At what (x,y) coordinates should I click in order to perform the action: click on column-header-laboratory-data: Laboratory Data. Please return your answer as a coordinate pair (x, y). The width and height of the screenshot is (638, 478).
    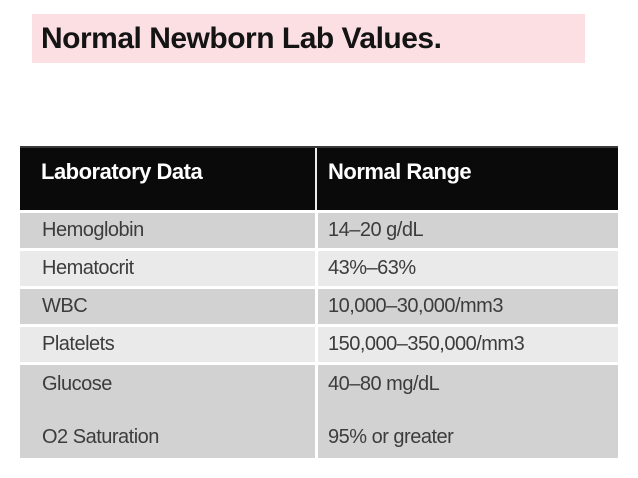
    Looking at the image, I should click on (122, 171).